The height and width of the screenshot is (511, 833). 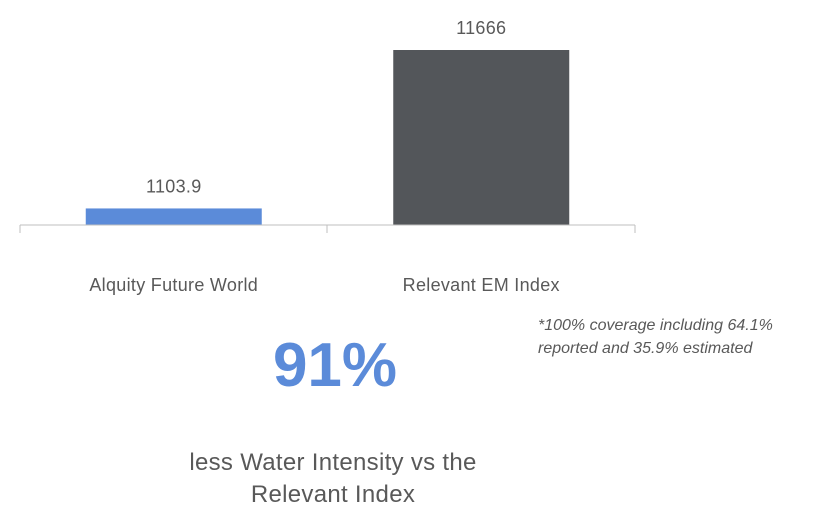 I want to click on data-label: 1103.9, so click(x=174, y=186).